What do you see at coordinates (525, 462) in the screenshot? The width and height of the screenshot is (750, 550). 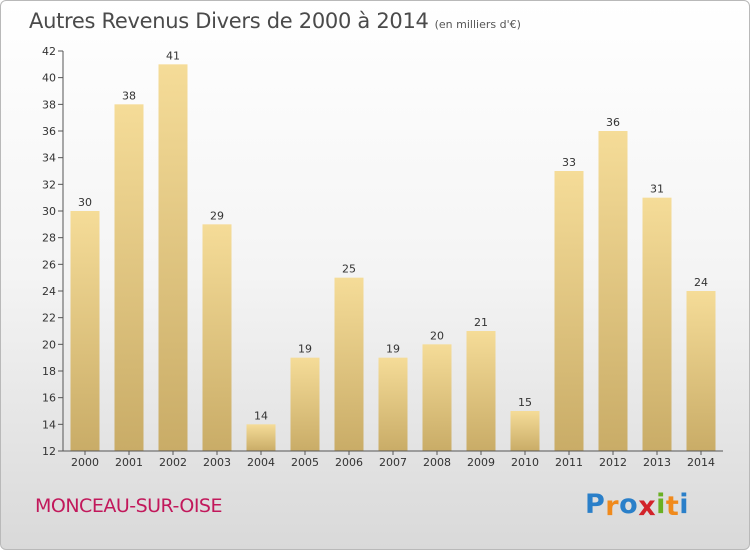 I see `x-tick-label: 2010` at bounding box center [525, 462].